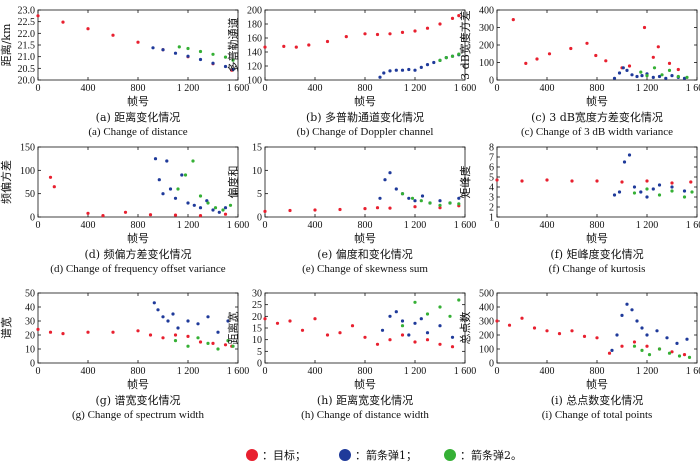  What do you see at coordinates (365, 132) in the screenshot?
I see `caption-en: (b) Change of Doppler channel` at bounding box center [365, 132].